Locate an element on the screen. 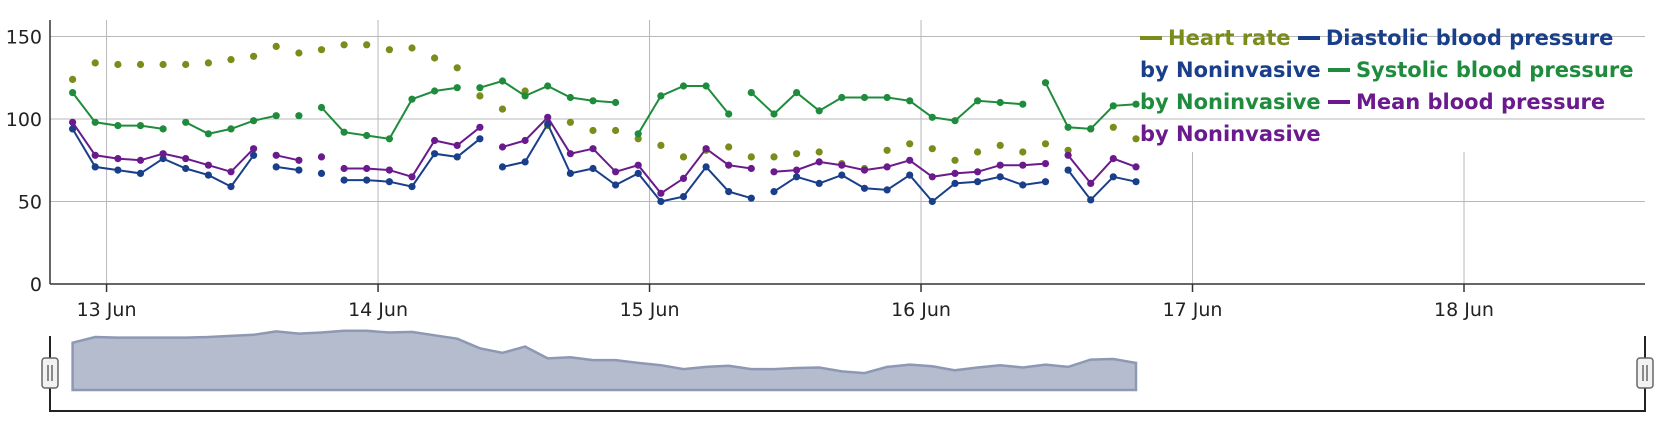  legend-item-systolic: Systolic blood pressure by Noninvasive is located at coordinates (1386, 86).